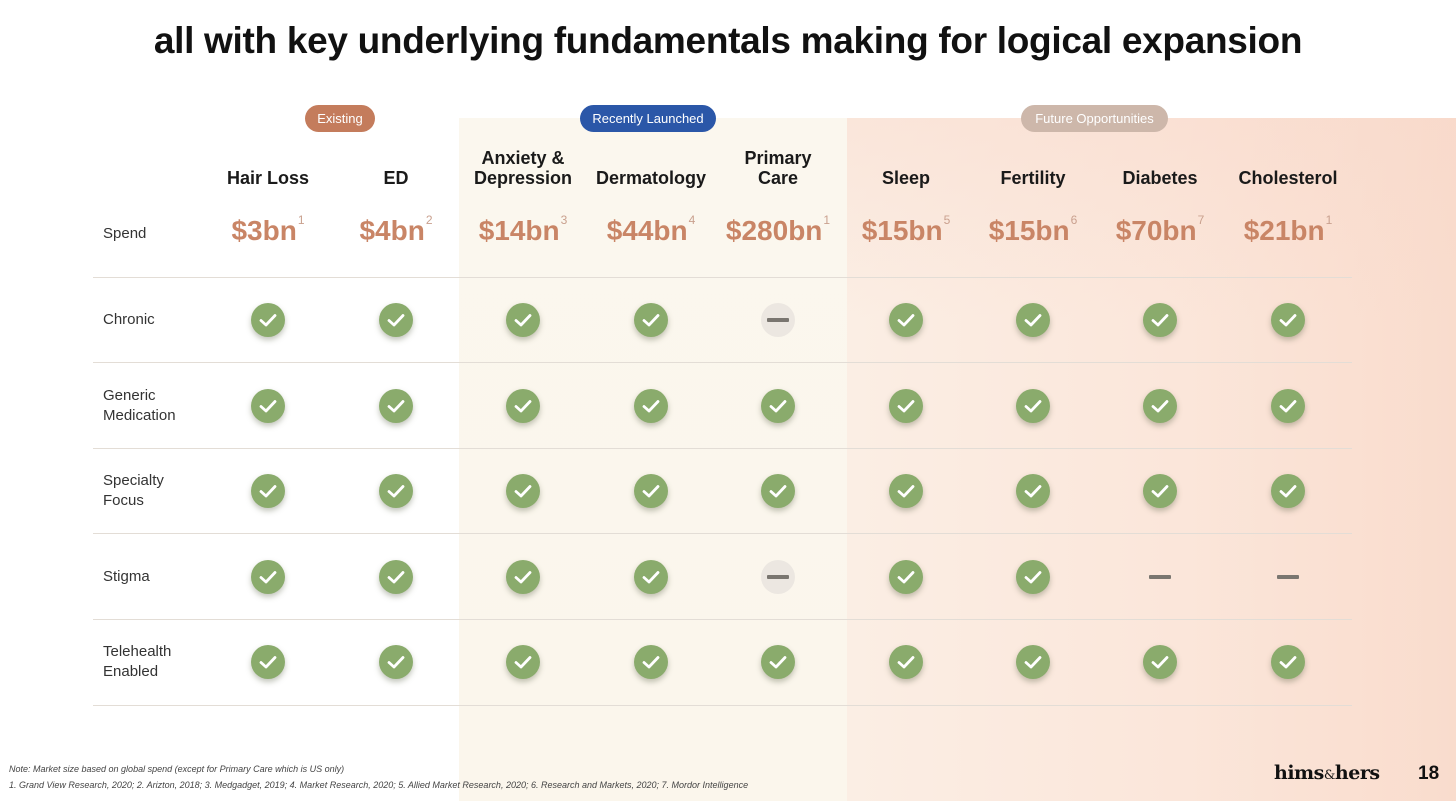 This screenshot has width=1456, height=801. I want to click on column-header: Hair Loss, so click(268, 178).